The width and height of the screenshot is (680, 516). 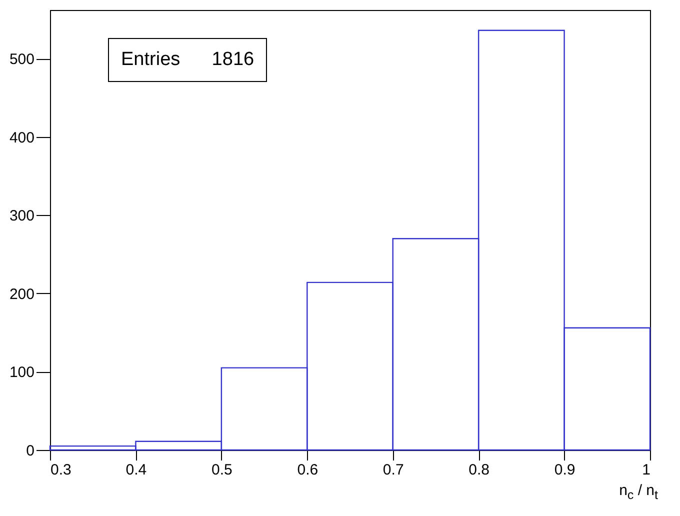 I want to click on x-tick-label: 0.9, so click(x=565, y=470).